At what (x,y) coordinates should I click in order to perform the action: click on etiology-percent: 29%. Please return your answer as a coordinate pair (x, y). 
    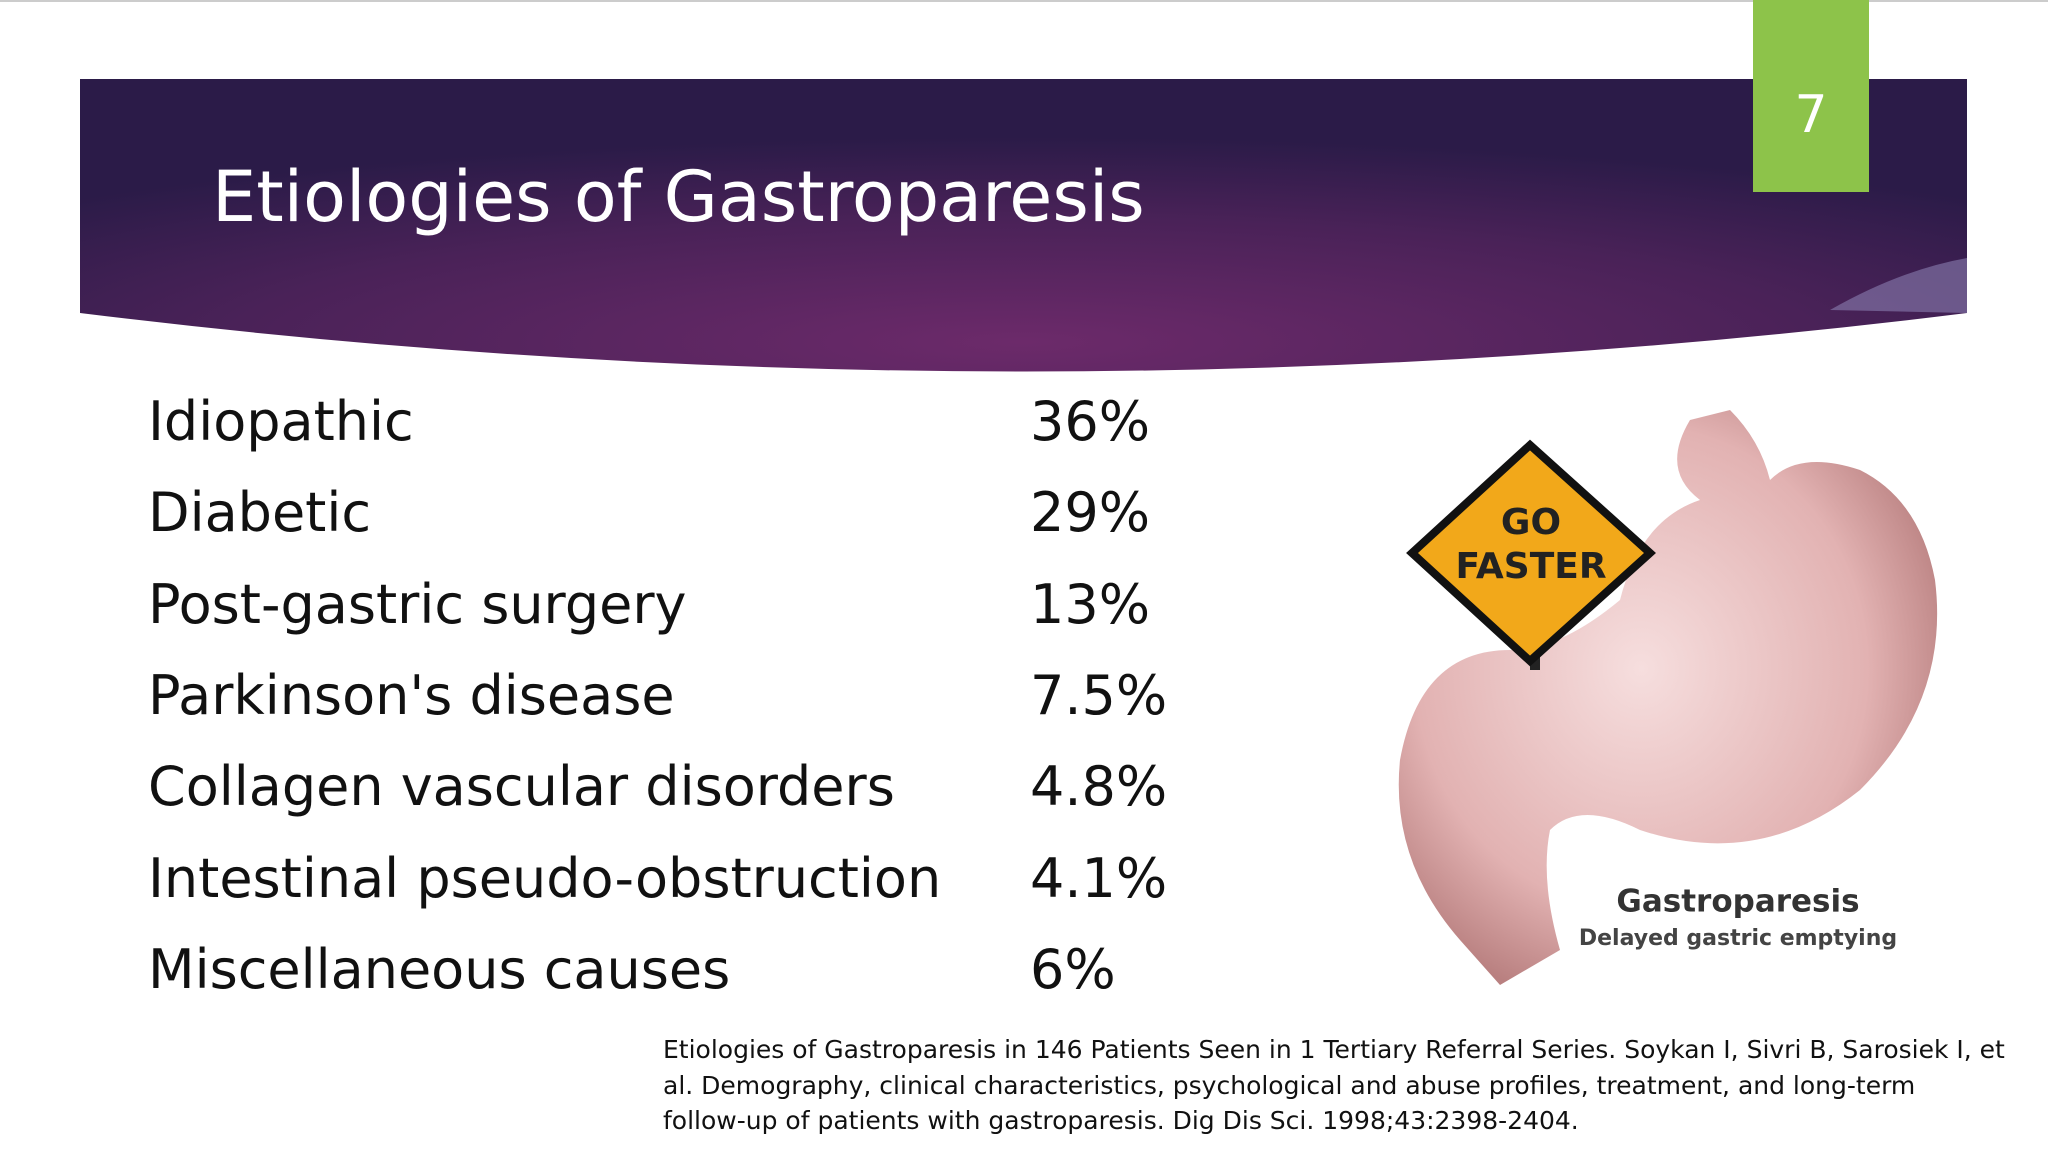
    Looking at the image, I should click on (1090, 513).